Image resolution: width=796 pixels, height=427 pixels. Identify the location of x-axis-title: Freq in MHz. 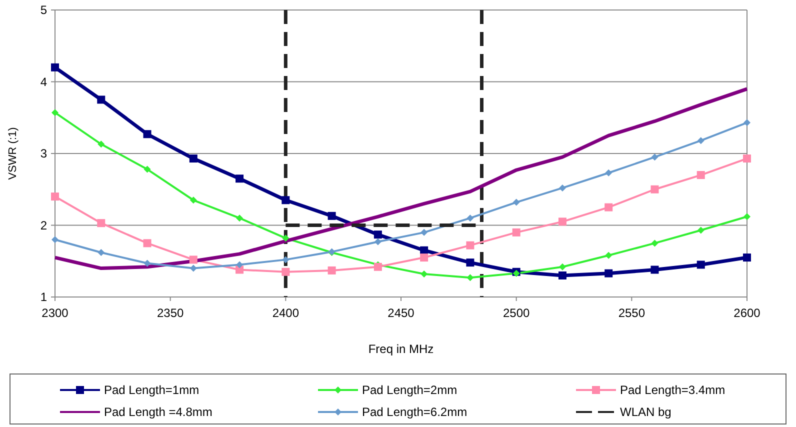
(401, 349).